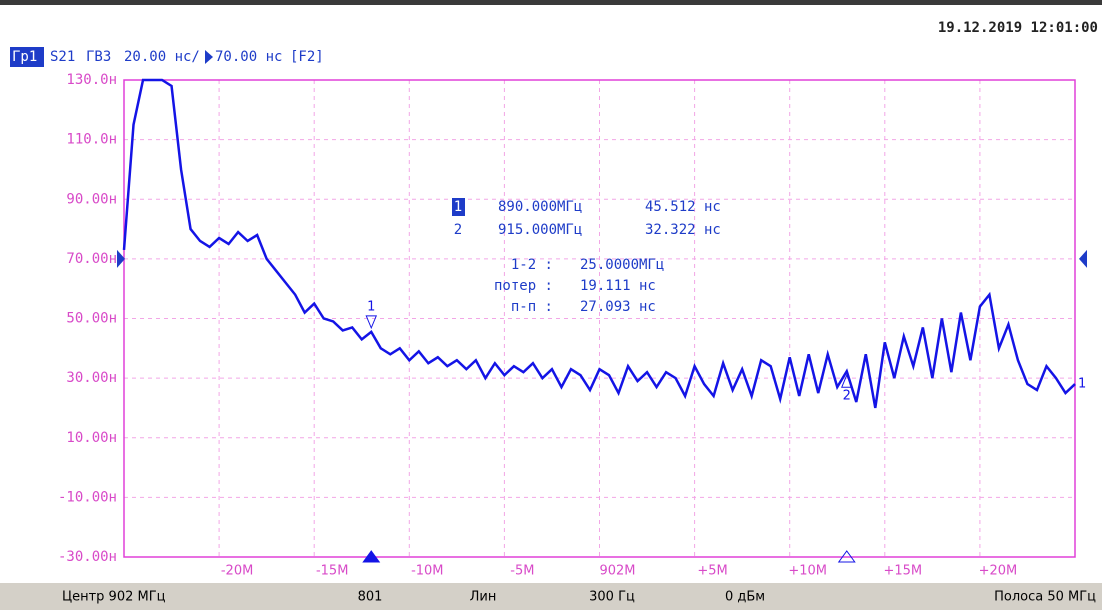 This screenshot has width=1102, height=610. I want to click on stat-value: 27.093 нс, so click(618, 307).